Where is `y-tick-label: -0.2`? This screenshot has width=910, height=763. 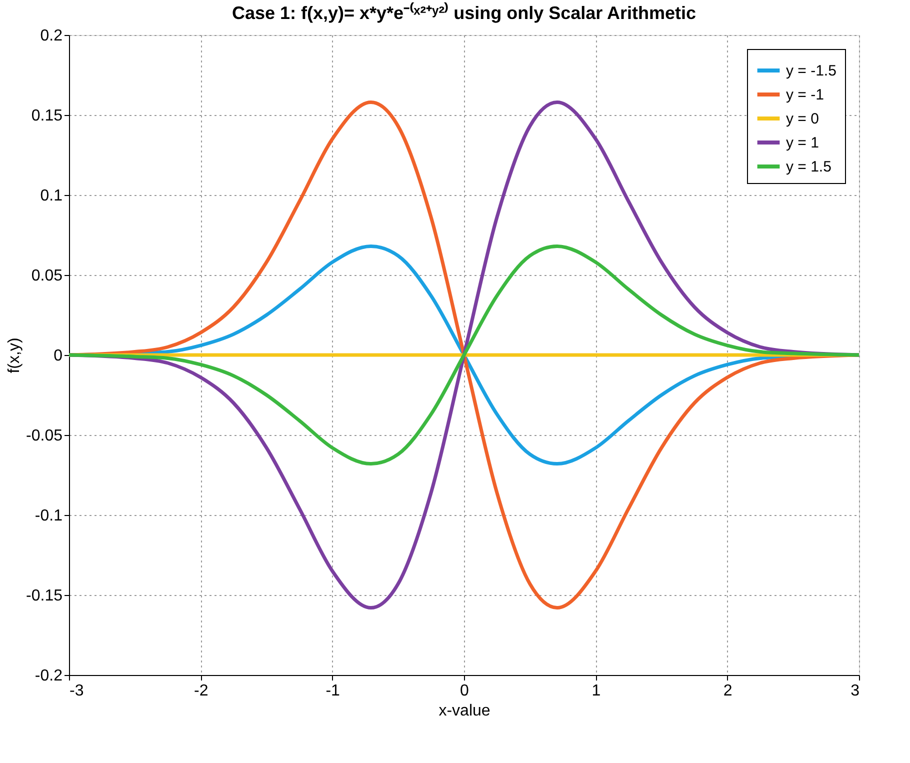
y-tick-label: -0.2 is located at coordinates (48, 676).